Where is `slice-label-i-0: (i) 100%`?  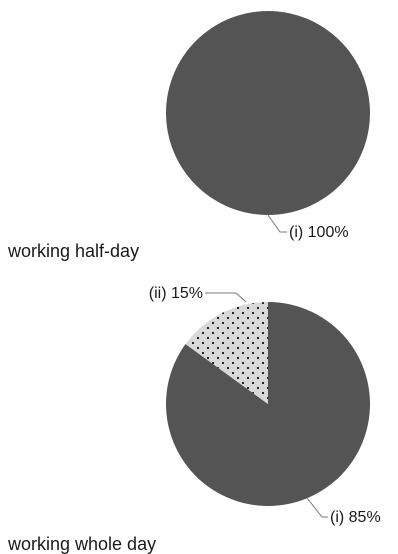
slice-label-i-0: (i) 100% is located at coordinates (319, 232).